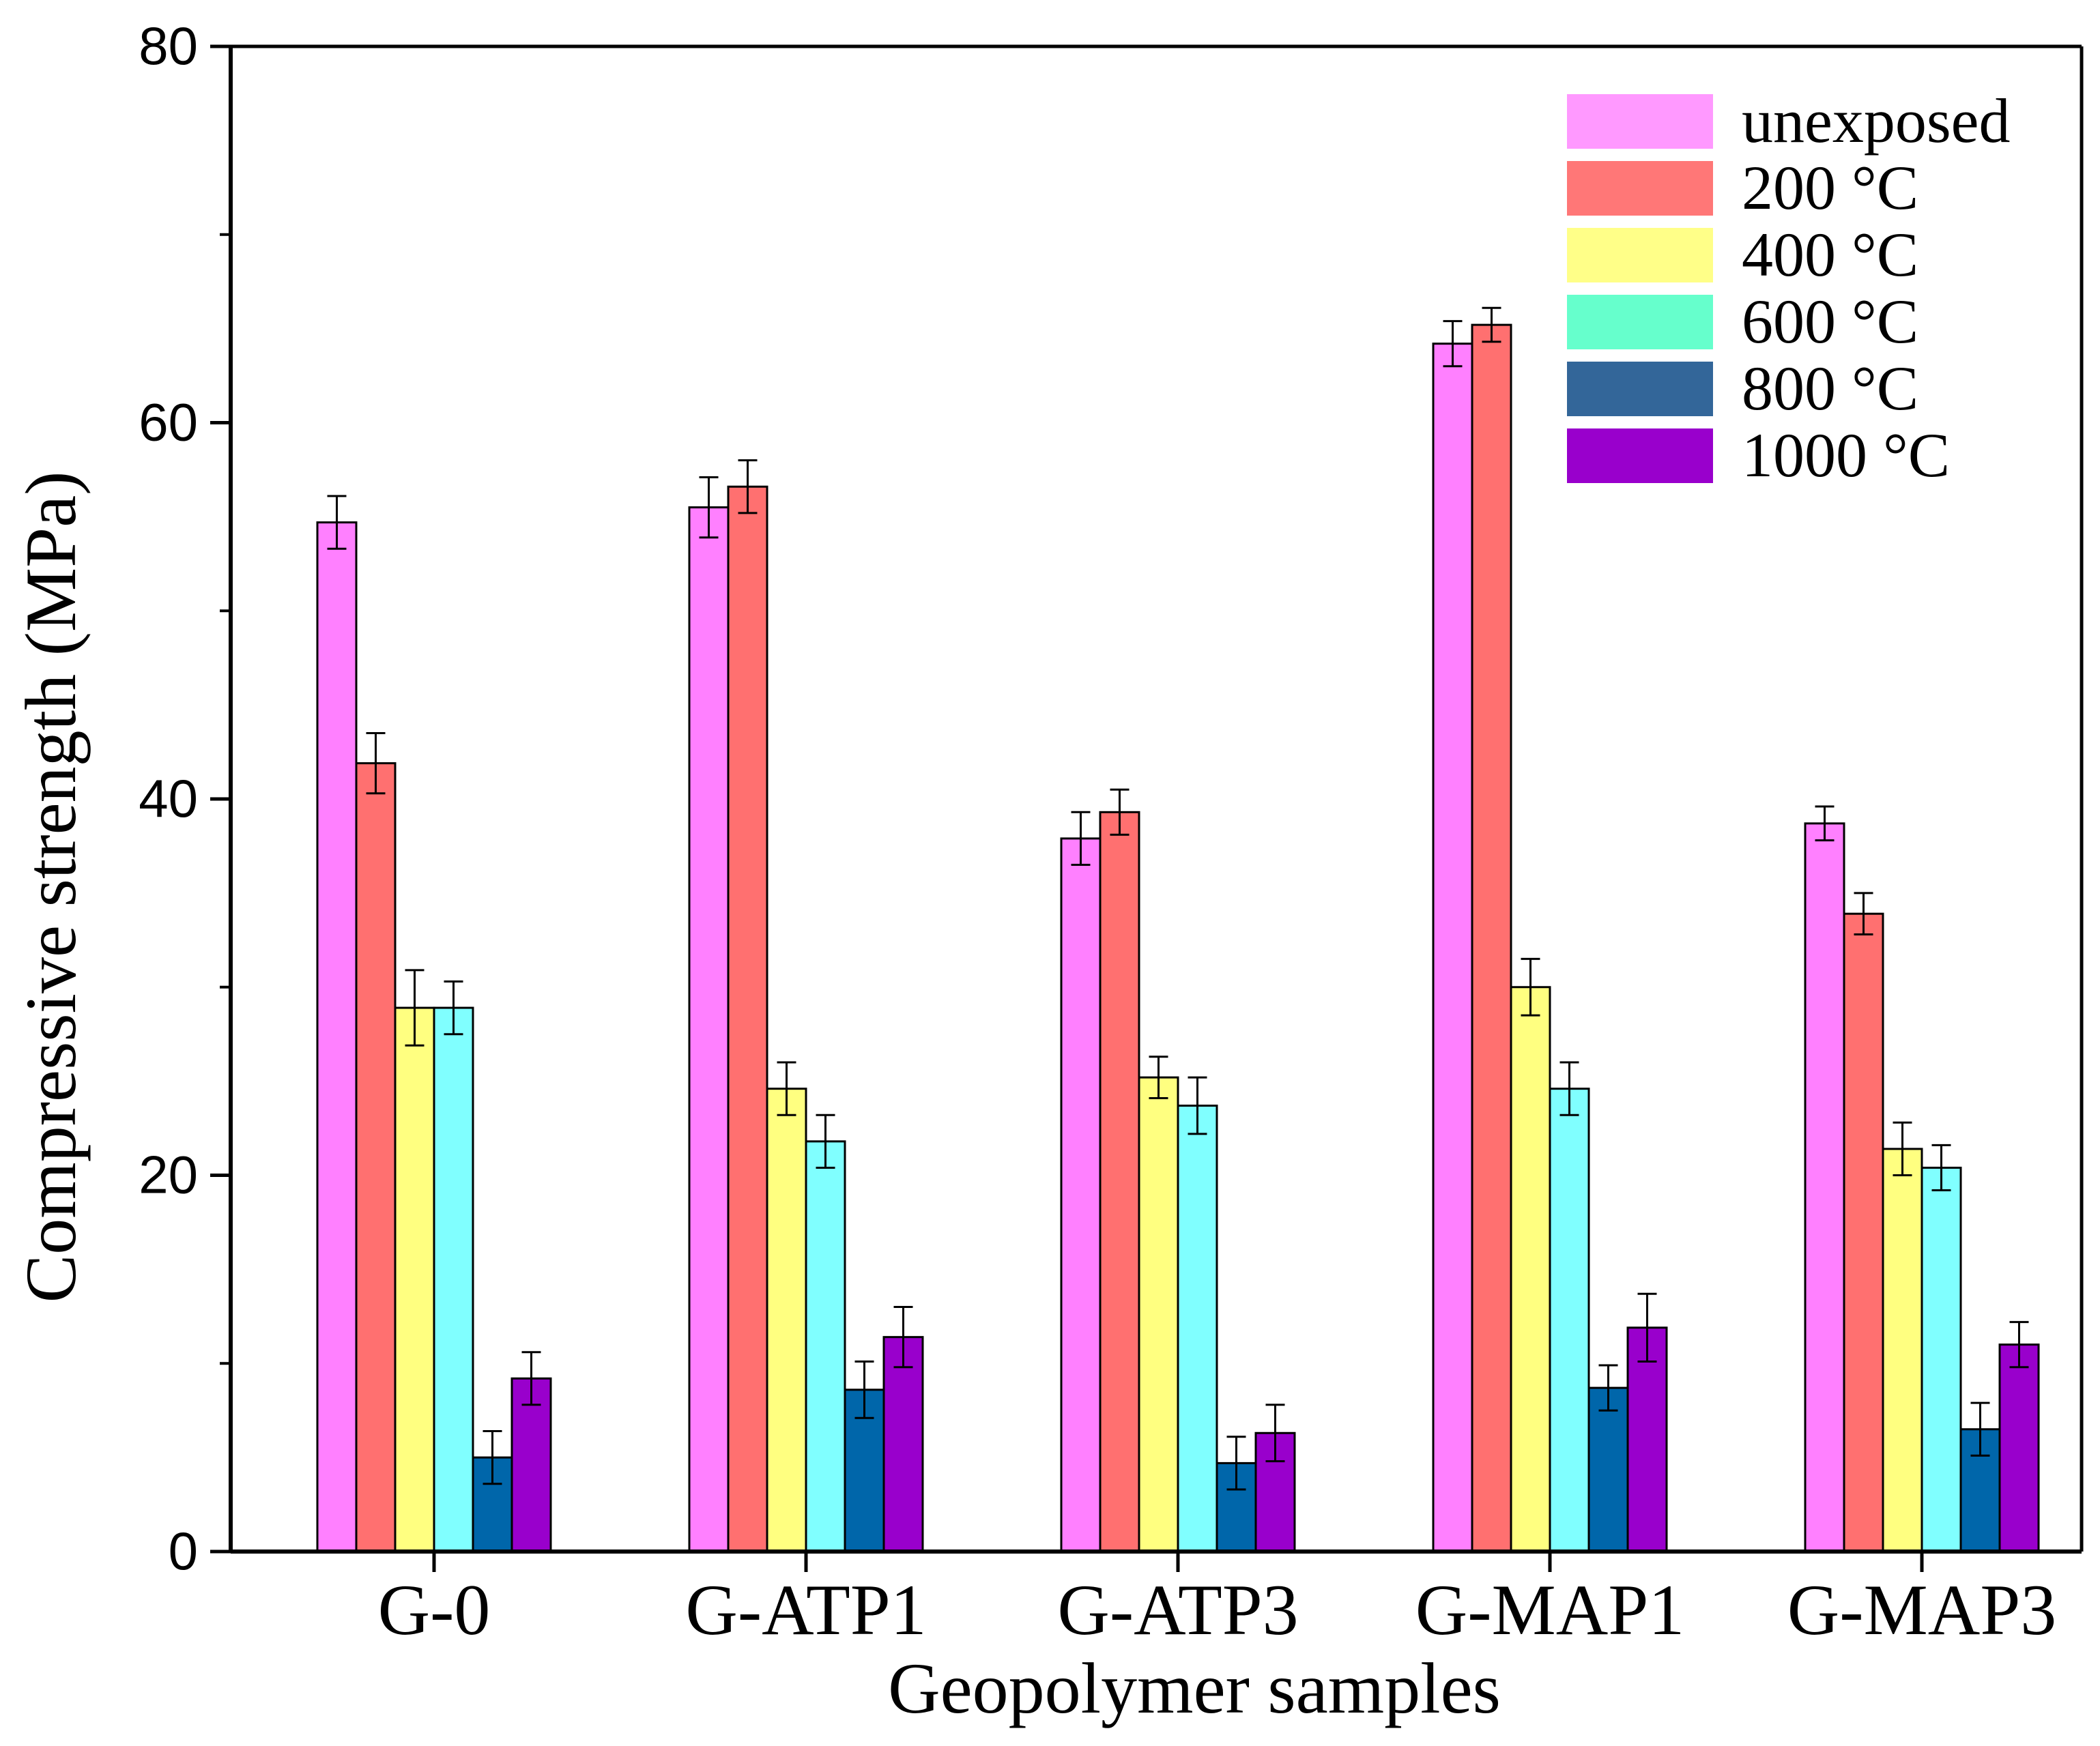 The height and width of the screenshot is (1746, 2100). I want to click on y-tick-label: 60, so click(168, 422).